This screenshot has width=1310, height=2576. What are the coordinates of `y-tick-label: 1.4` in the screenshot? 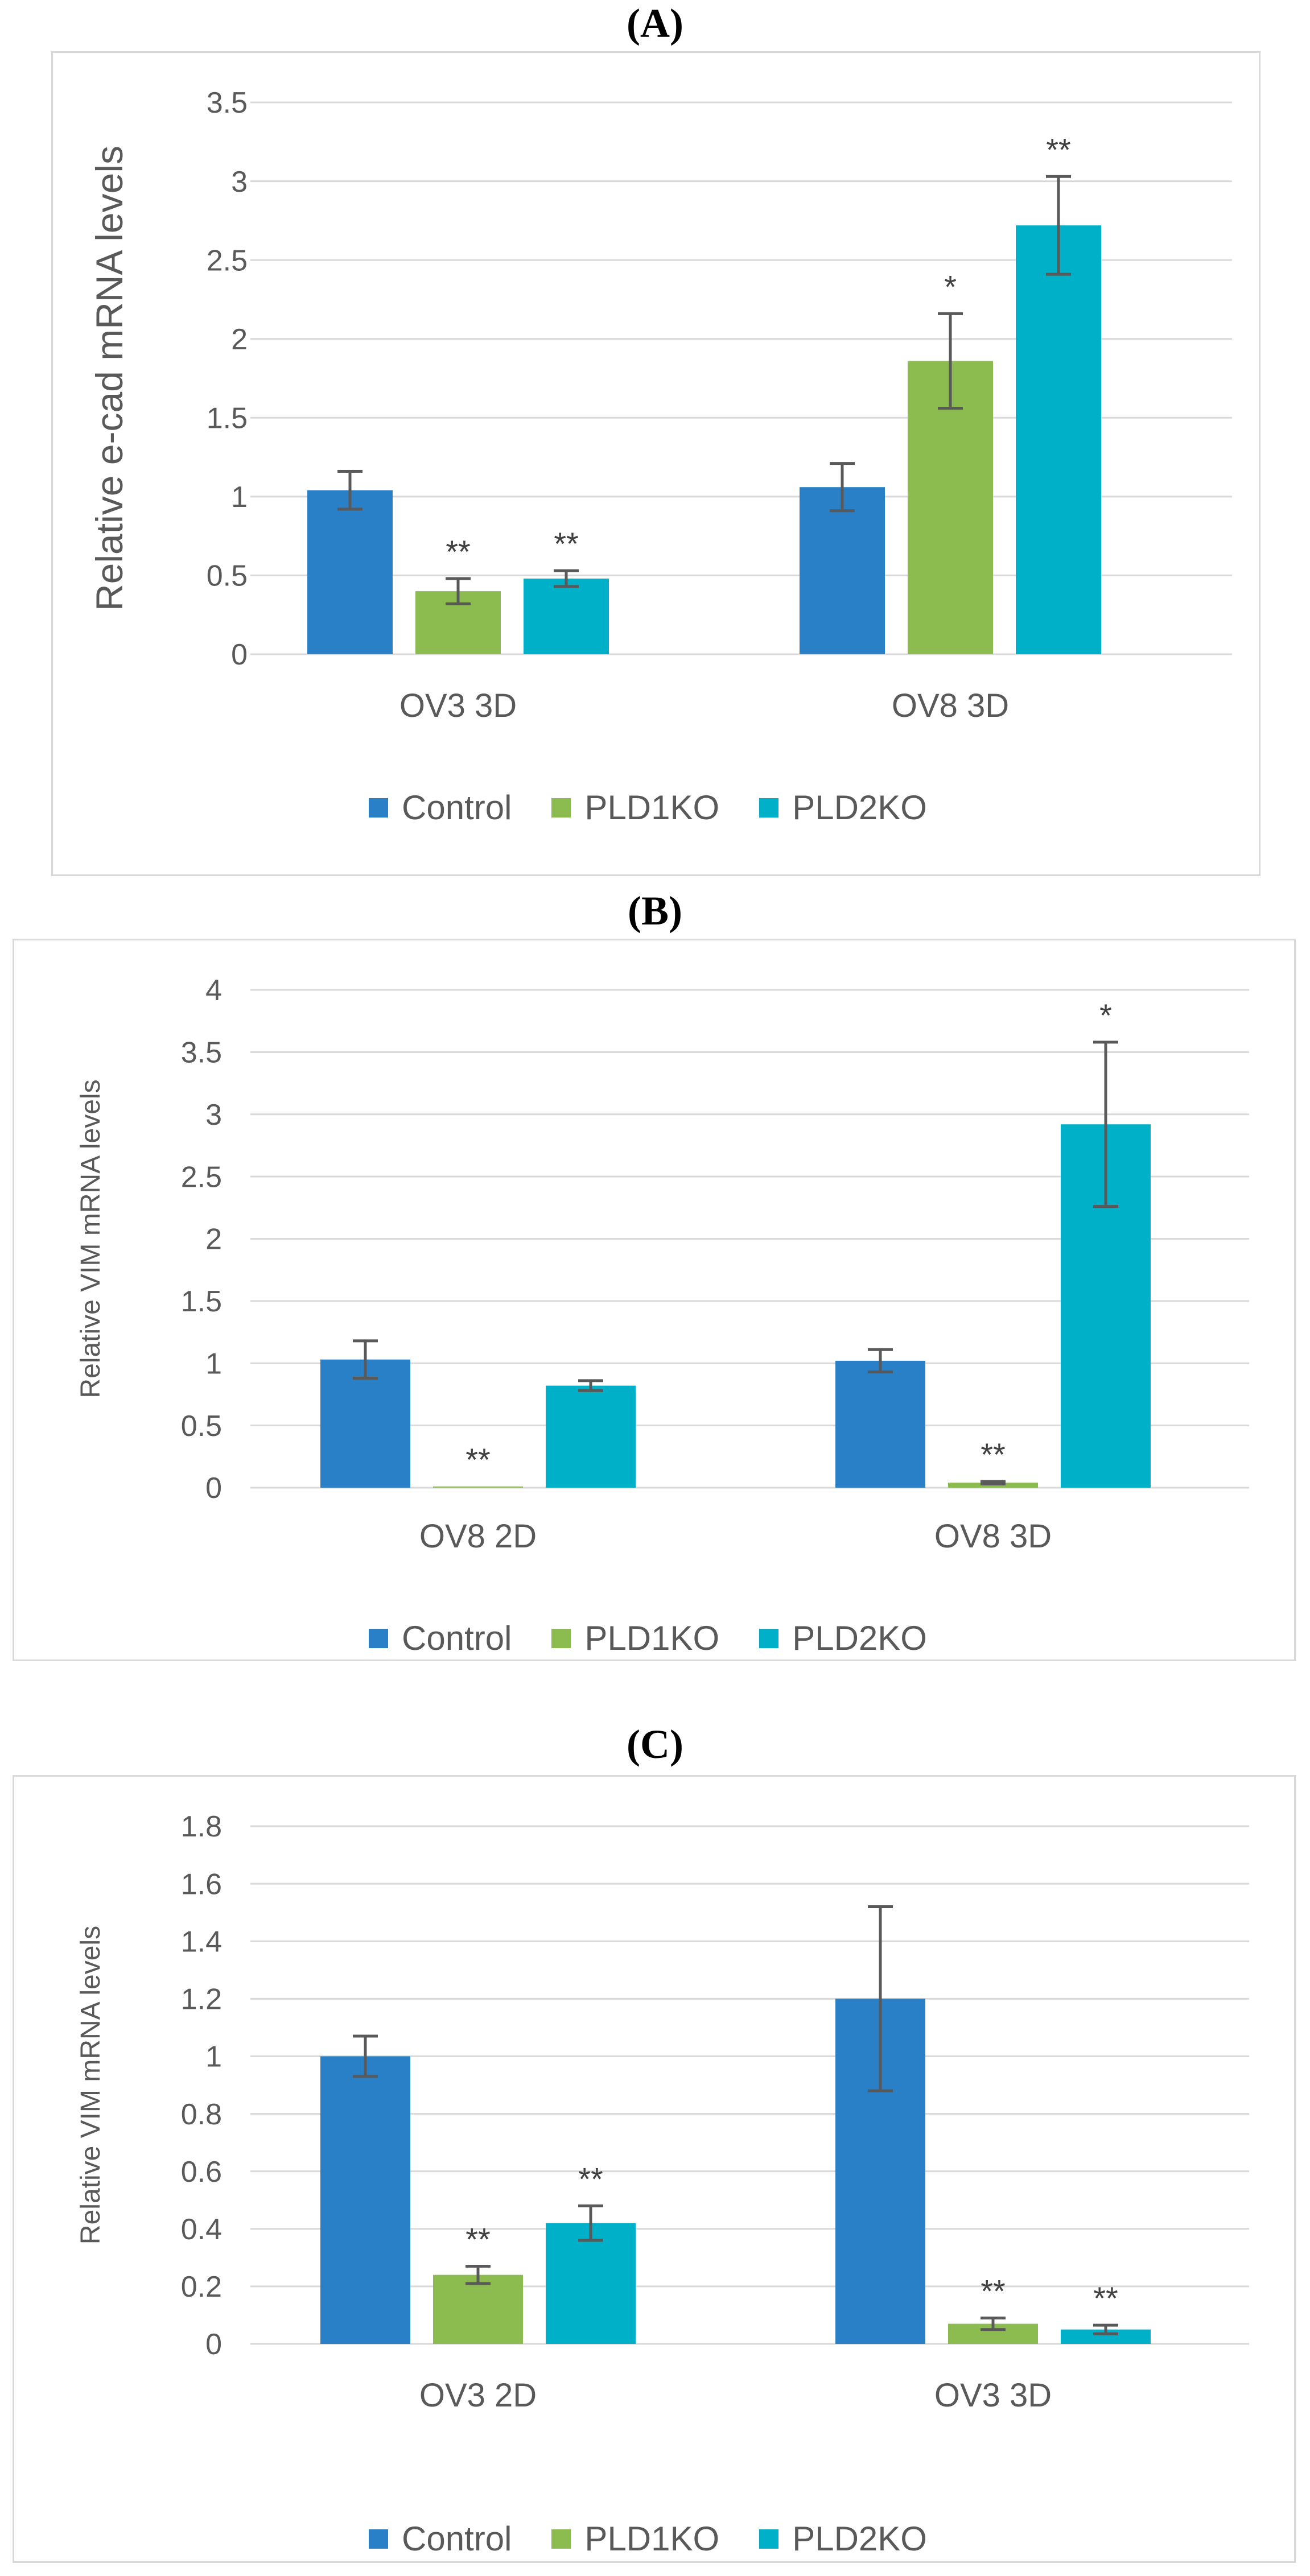 It's located at (202, 1942).